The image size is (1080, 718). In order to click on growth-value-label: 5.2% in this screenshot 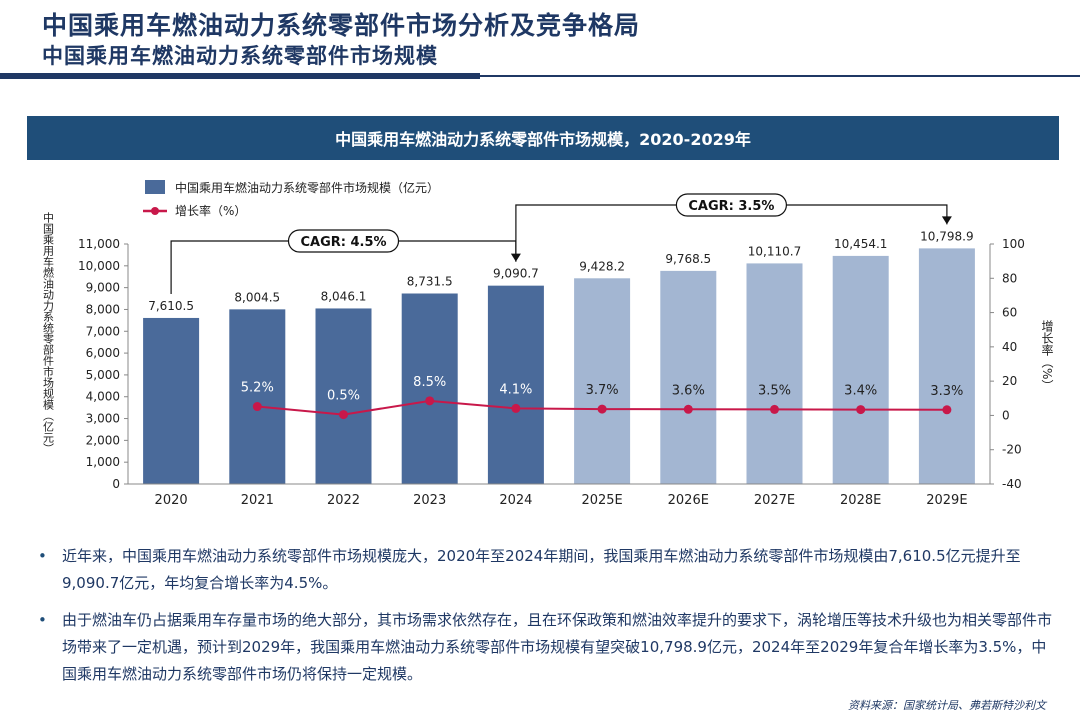, I will do `click(257, 388)`.